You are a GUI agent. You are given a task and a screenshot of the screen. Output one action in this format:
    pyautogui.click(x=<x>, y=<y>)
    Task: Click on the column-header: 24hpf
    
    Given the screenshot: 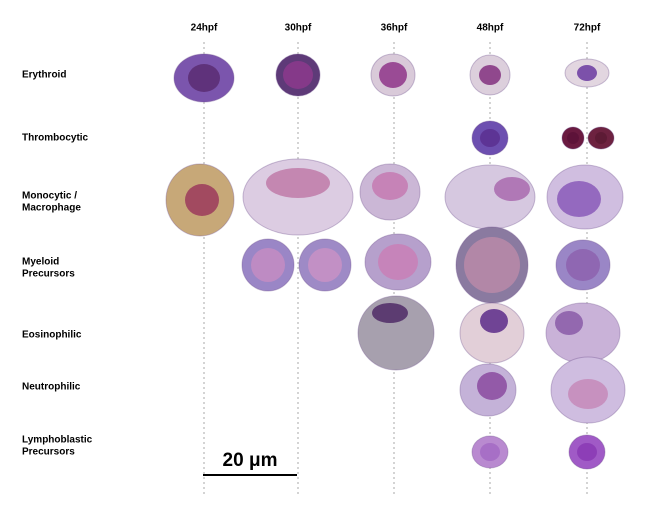 What is the action you would take?
    pyautogui.click(x=204, y=28)
    